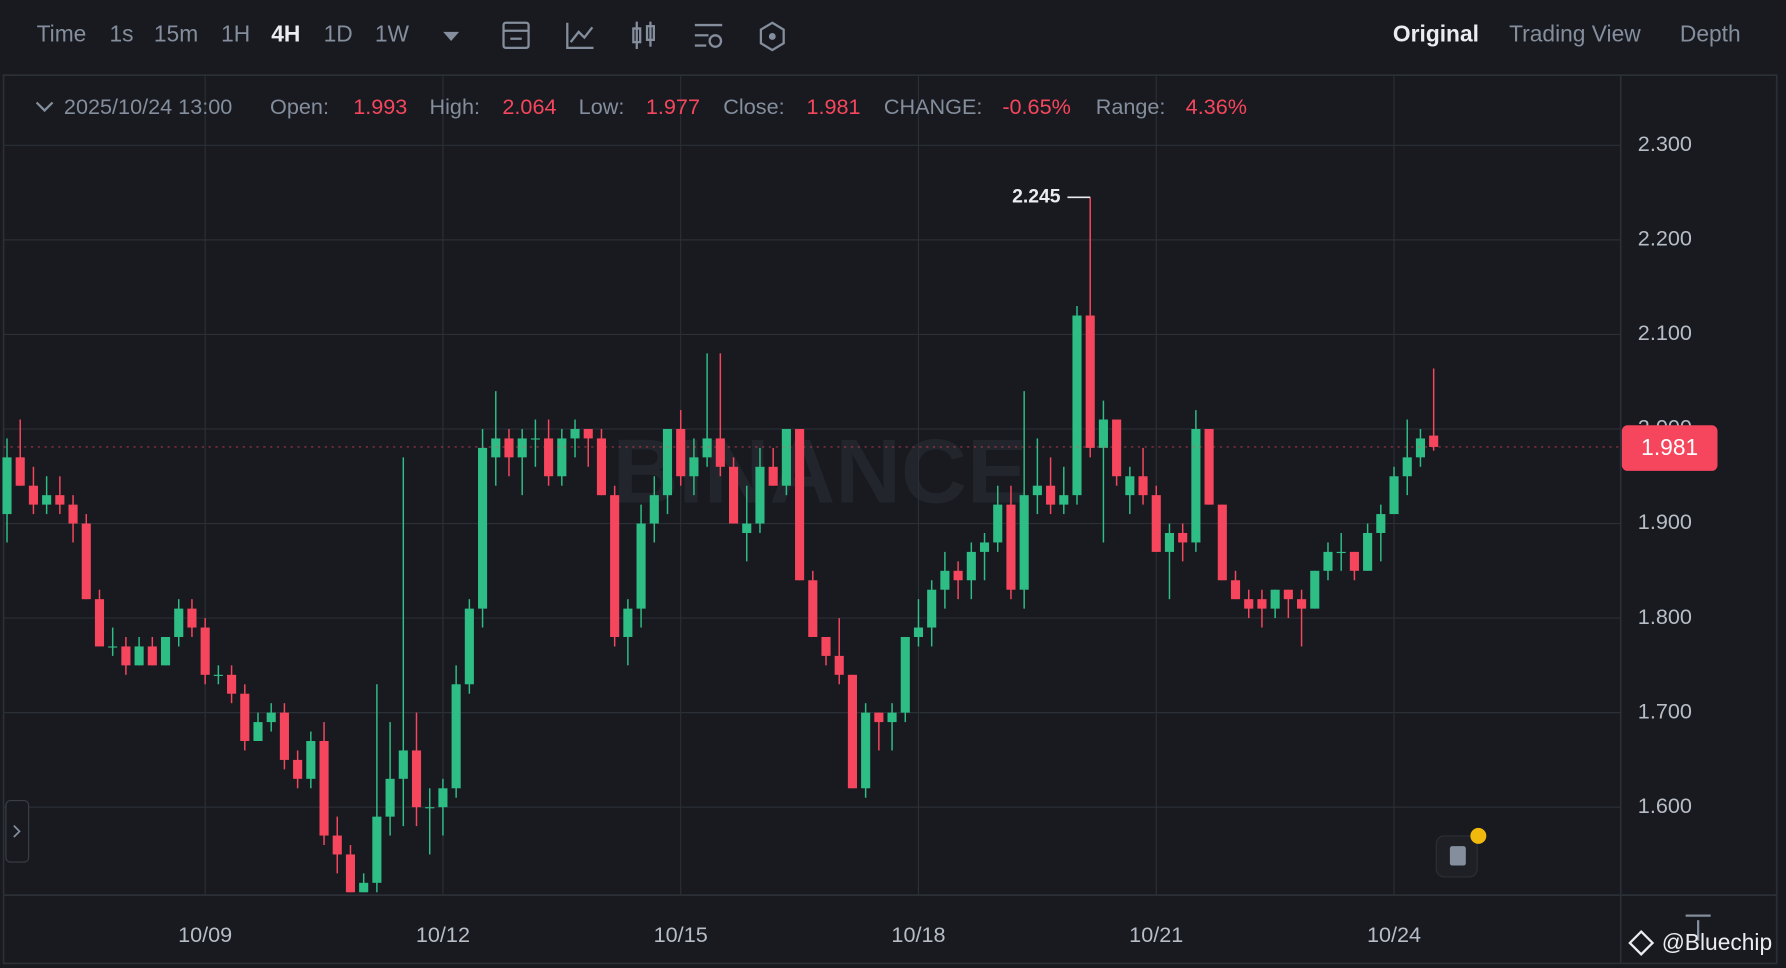  Describe the element at coordinates (643, 35) in the screenshot. I see `candle-icon` at that location.